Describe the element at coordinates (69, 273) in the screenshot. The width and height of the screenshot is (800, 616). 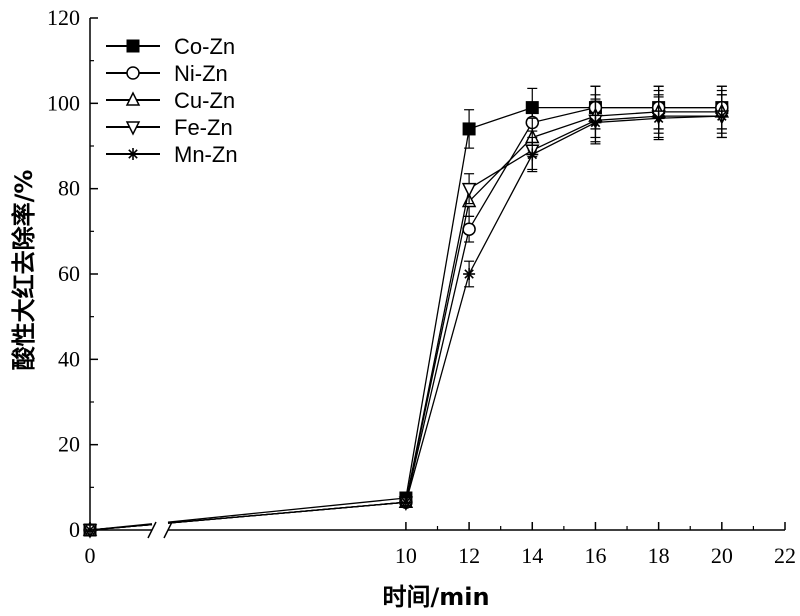
I see `y-tick-label: 60` at that location.